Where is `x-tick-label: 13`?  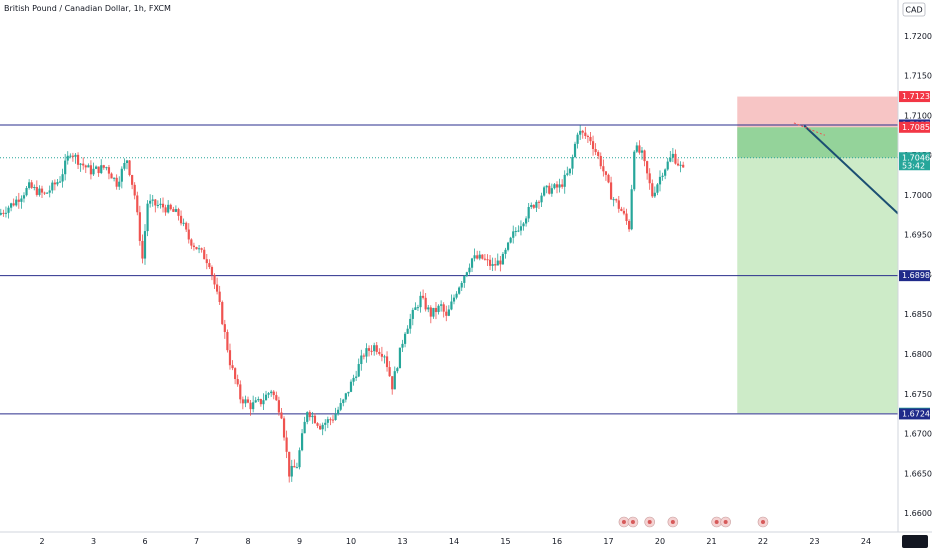
x-tick-label: 13 is located at coordinates (402, 541).